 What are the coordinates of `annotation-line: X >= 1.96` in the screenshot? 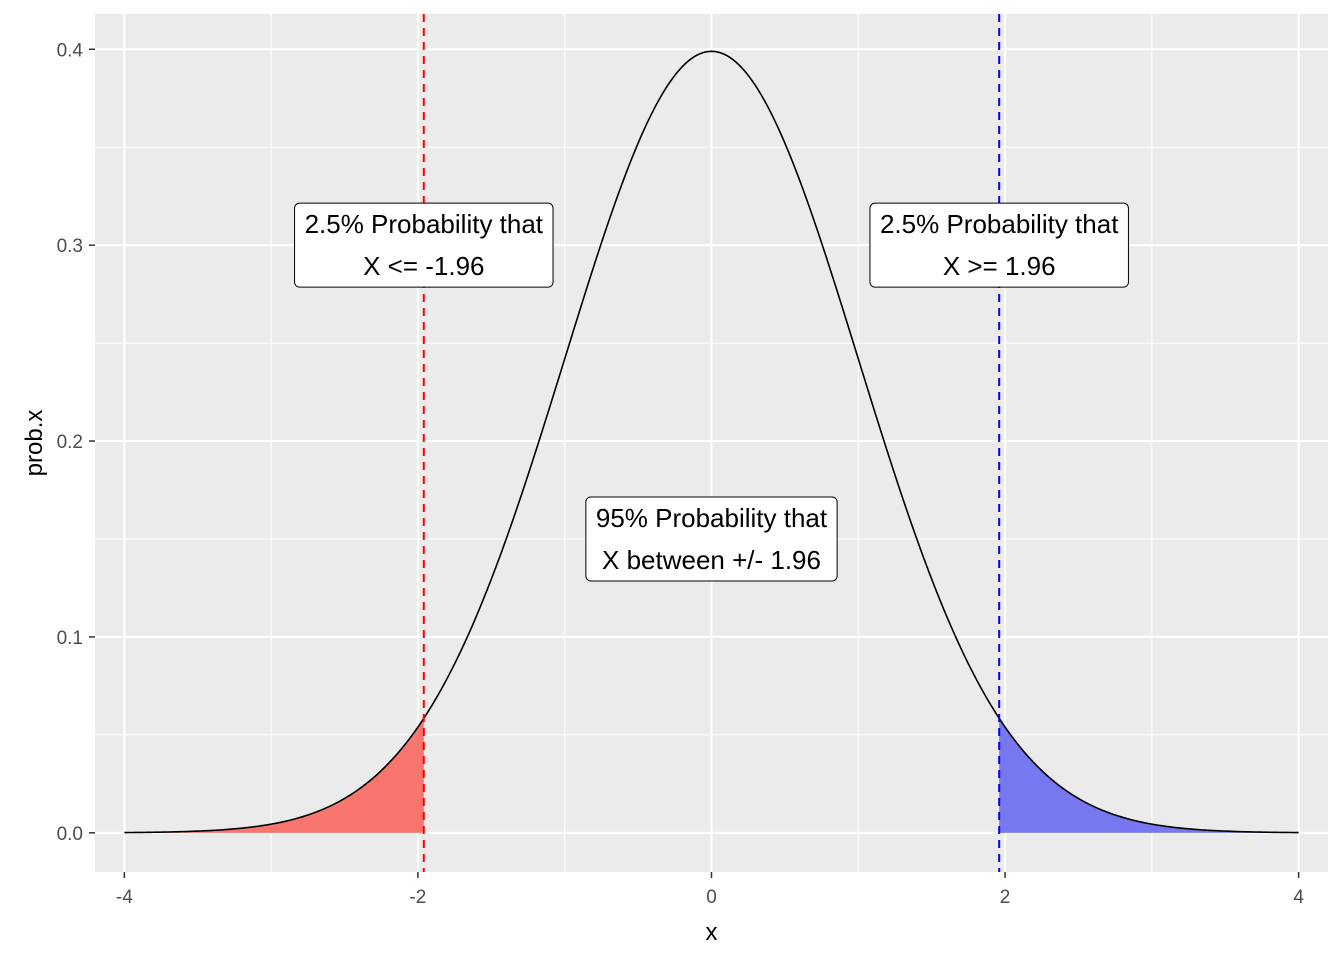 It's located at (999, 266).